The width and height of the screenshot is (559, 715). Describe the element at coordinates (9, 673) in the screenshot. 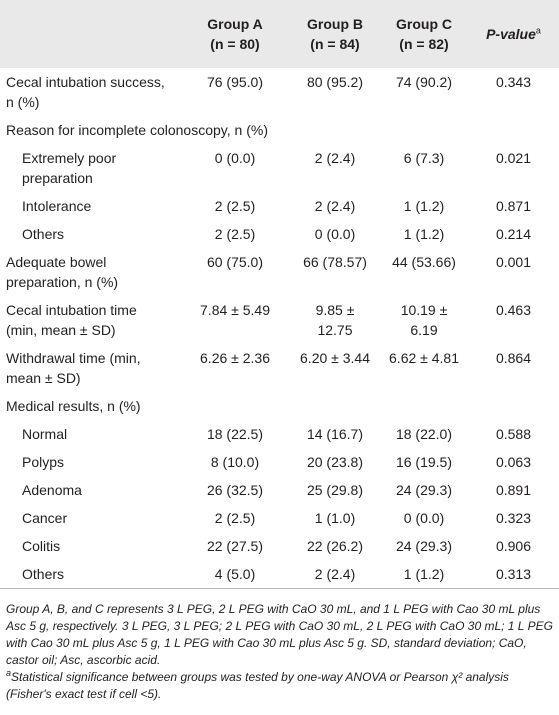

I see `footnote-mark: a` at that location.